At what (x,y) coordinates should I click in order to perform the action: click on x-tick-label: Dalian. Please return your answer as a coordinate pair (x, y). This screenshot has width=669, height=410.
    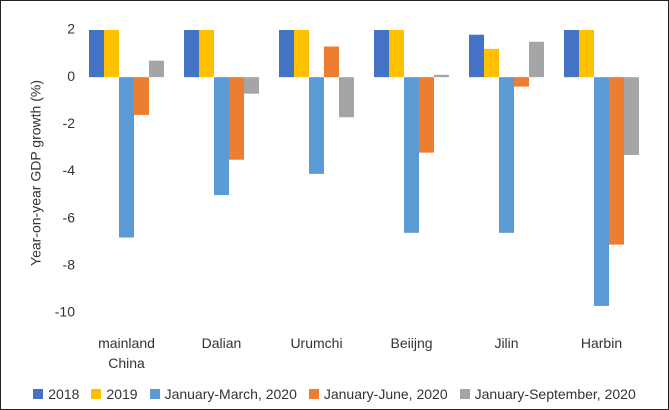
    Looking at the image, I should click on (221, 343).